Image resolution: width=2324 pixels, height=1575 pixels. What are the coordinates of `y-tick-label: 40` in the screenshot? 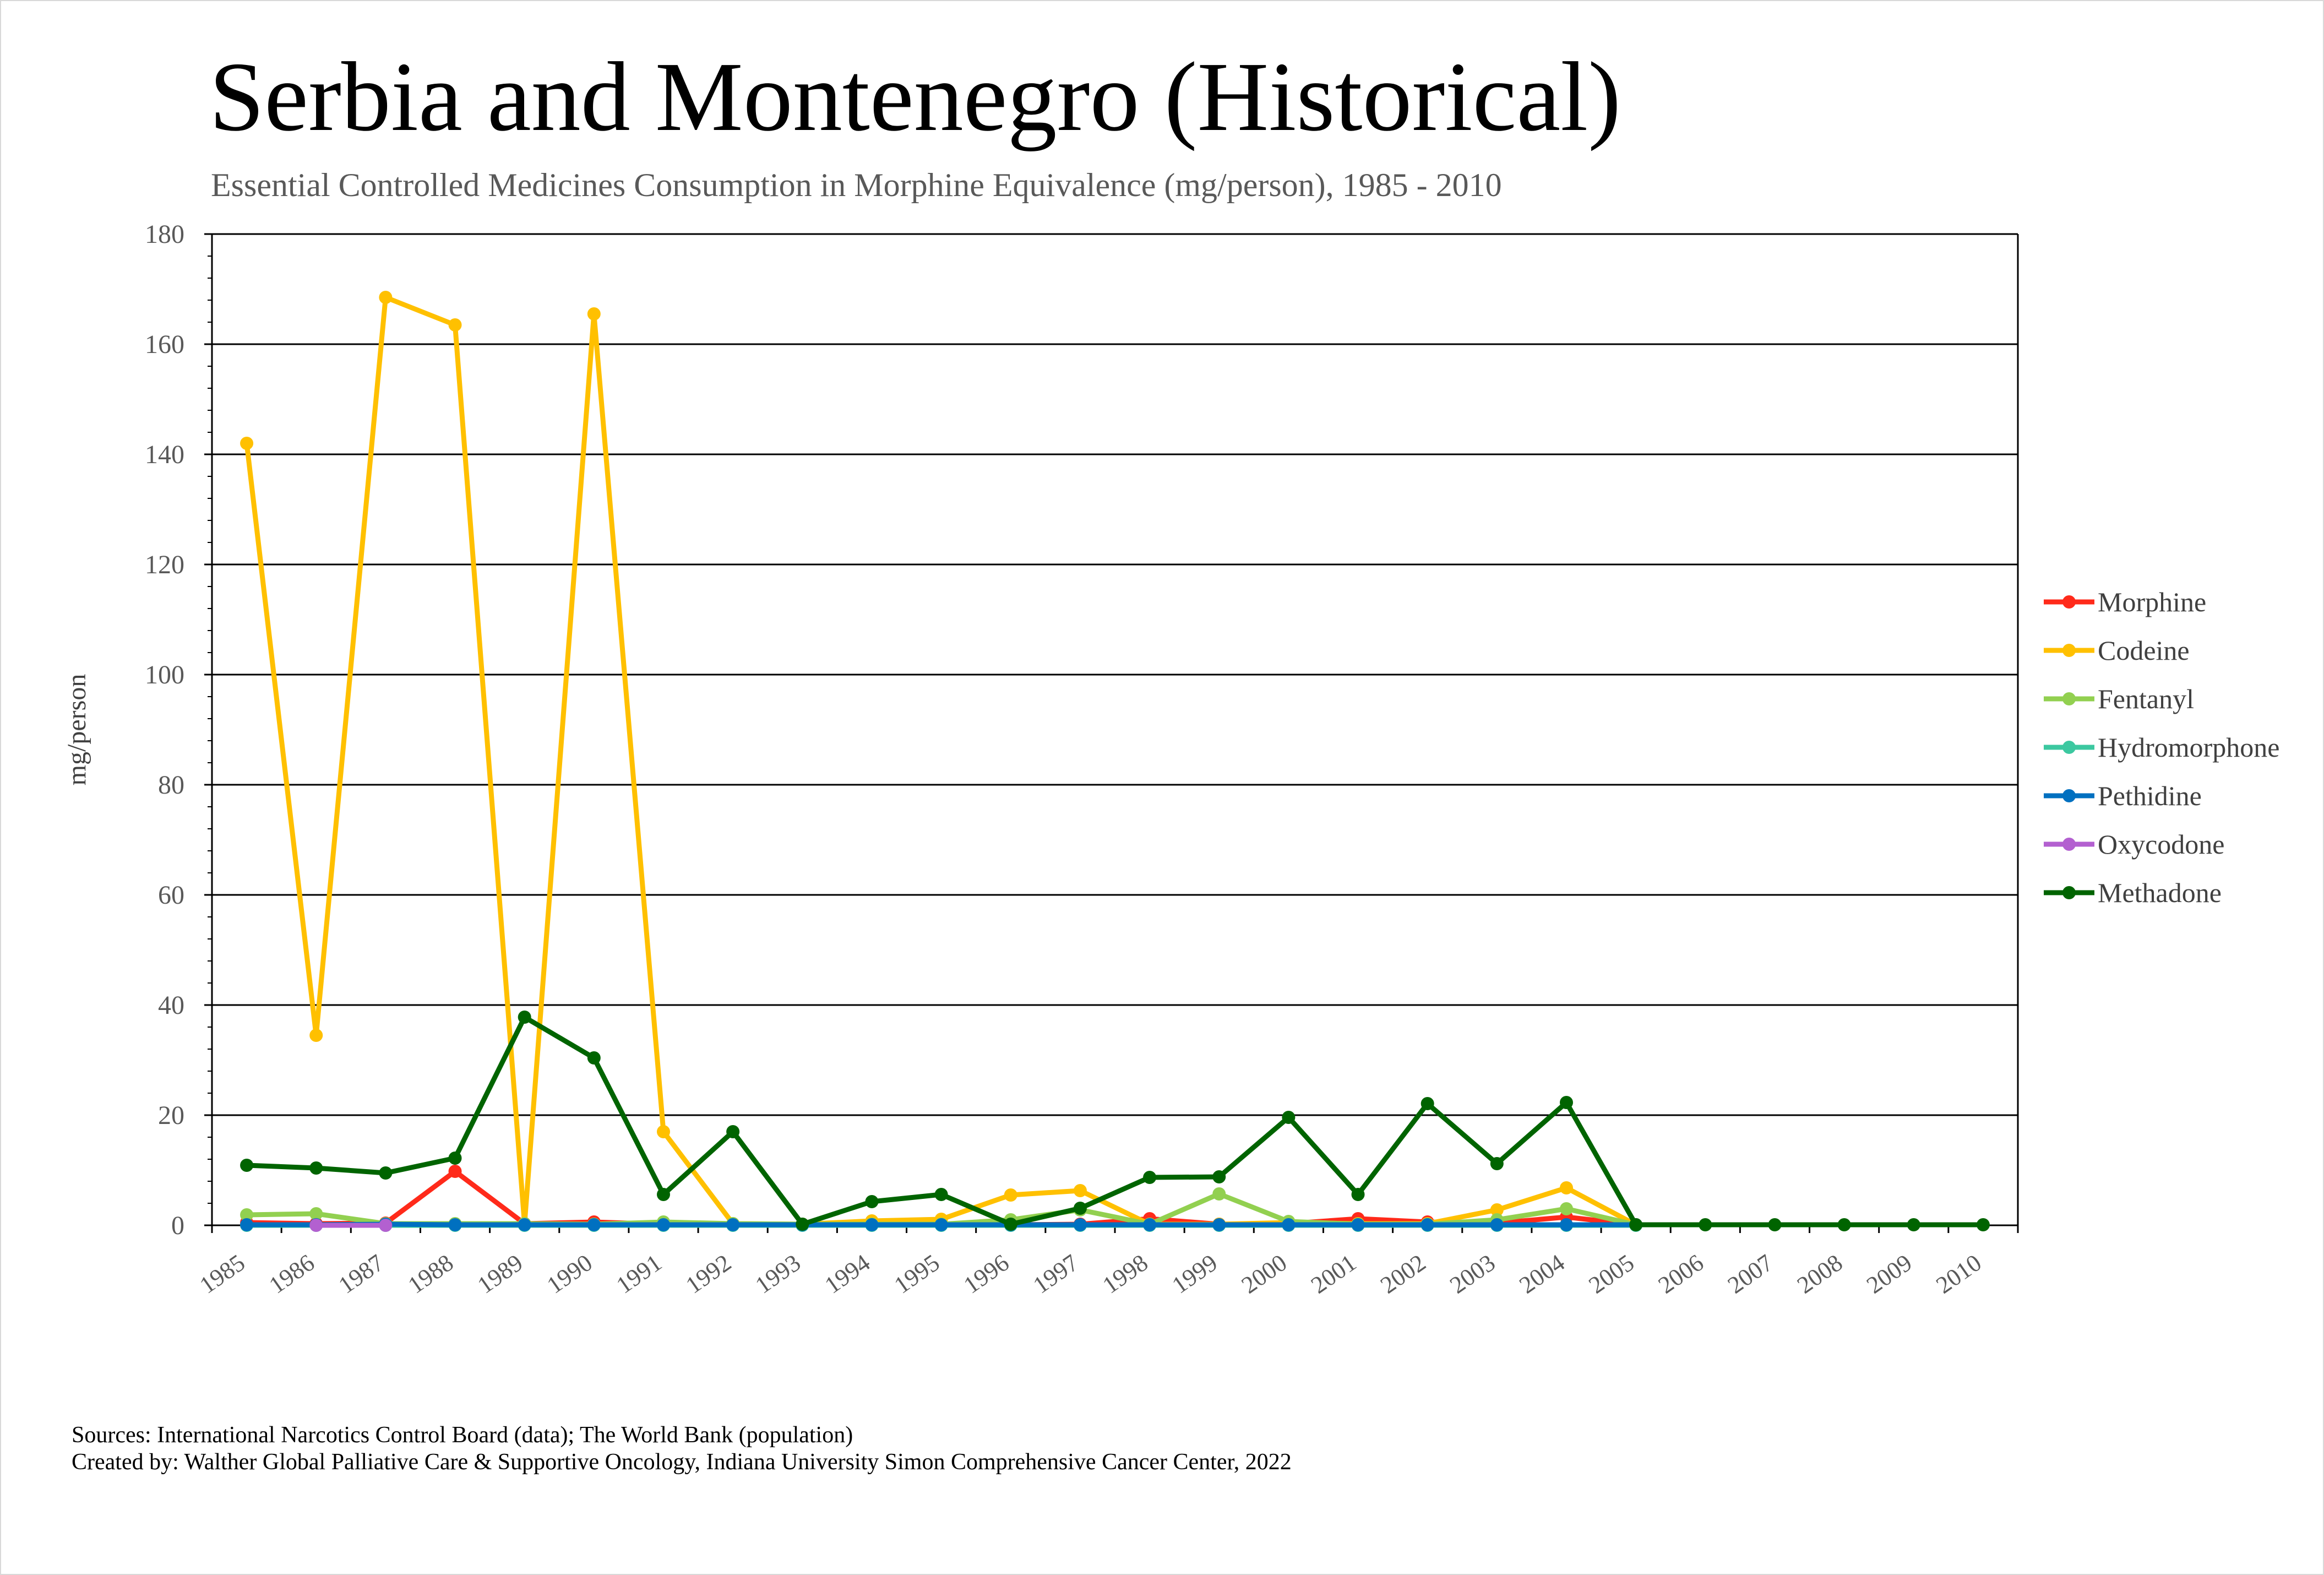 It's located at (171, 1005).